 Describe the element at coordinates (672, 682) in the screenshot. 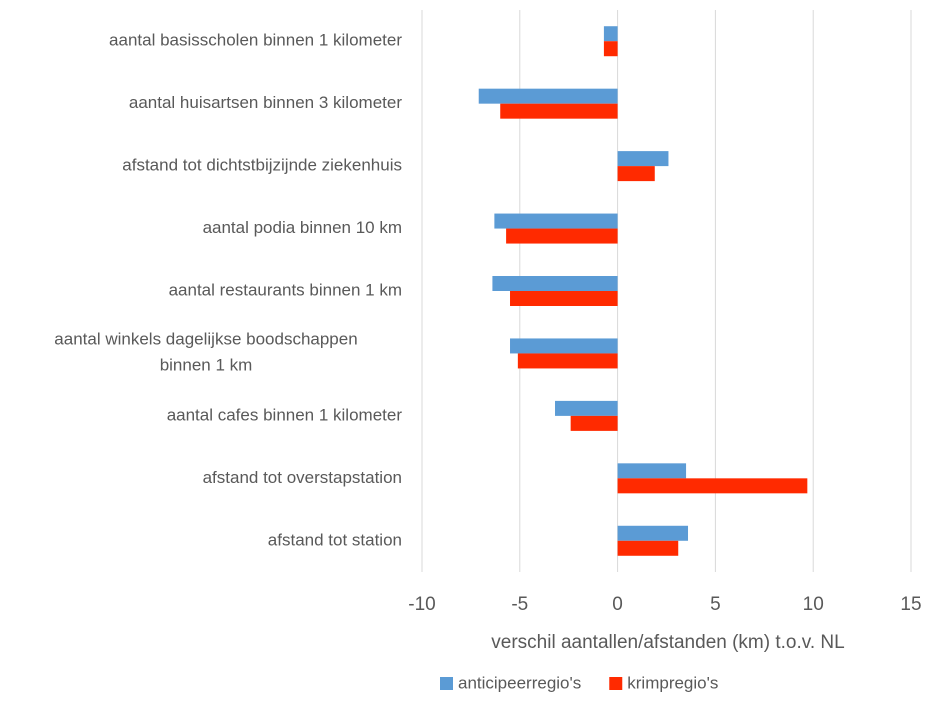

I see `legend-label: krimpregio's` at that location.